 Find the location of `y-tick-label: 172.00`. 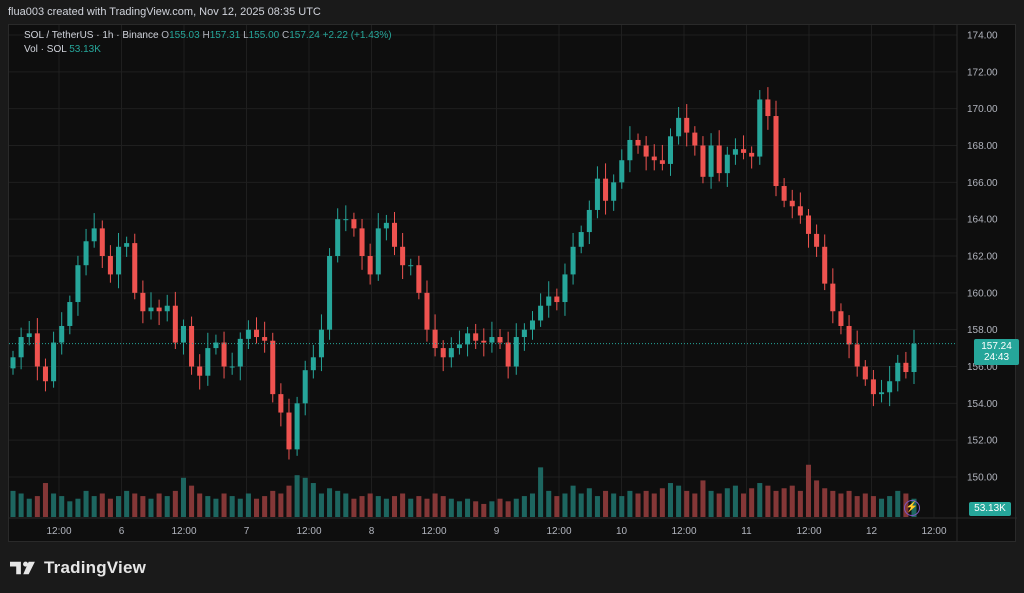

y-tick-label: 172.00 is located at coordinates (982, 72).